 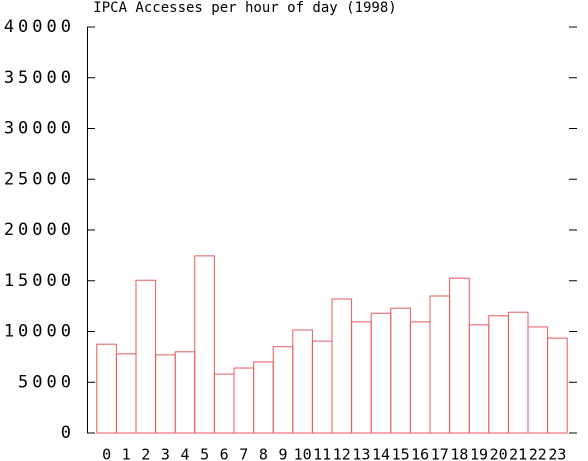 I want to click on x-tick-label: 9, so click(x=282, y=453).